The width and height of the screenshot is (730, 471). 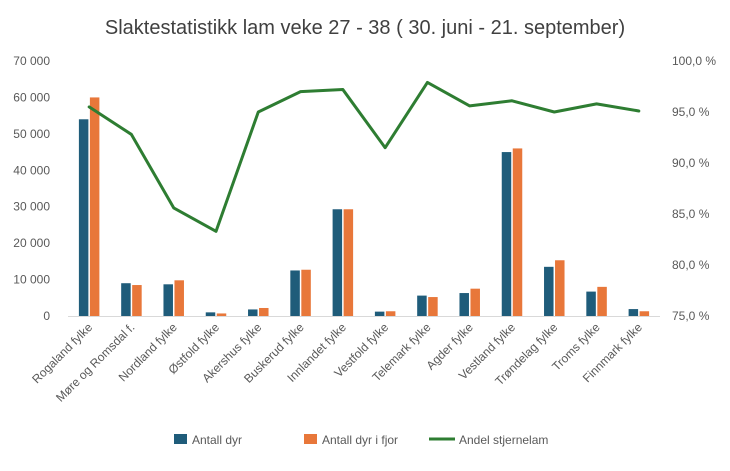 I want to click on y-left-tick-label: 30 000, so click(x=31, y=207).